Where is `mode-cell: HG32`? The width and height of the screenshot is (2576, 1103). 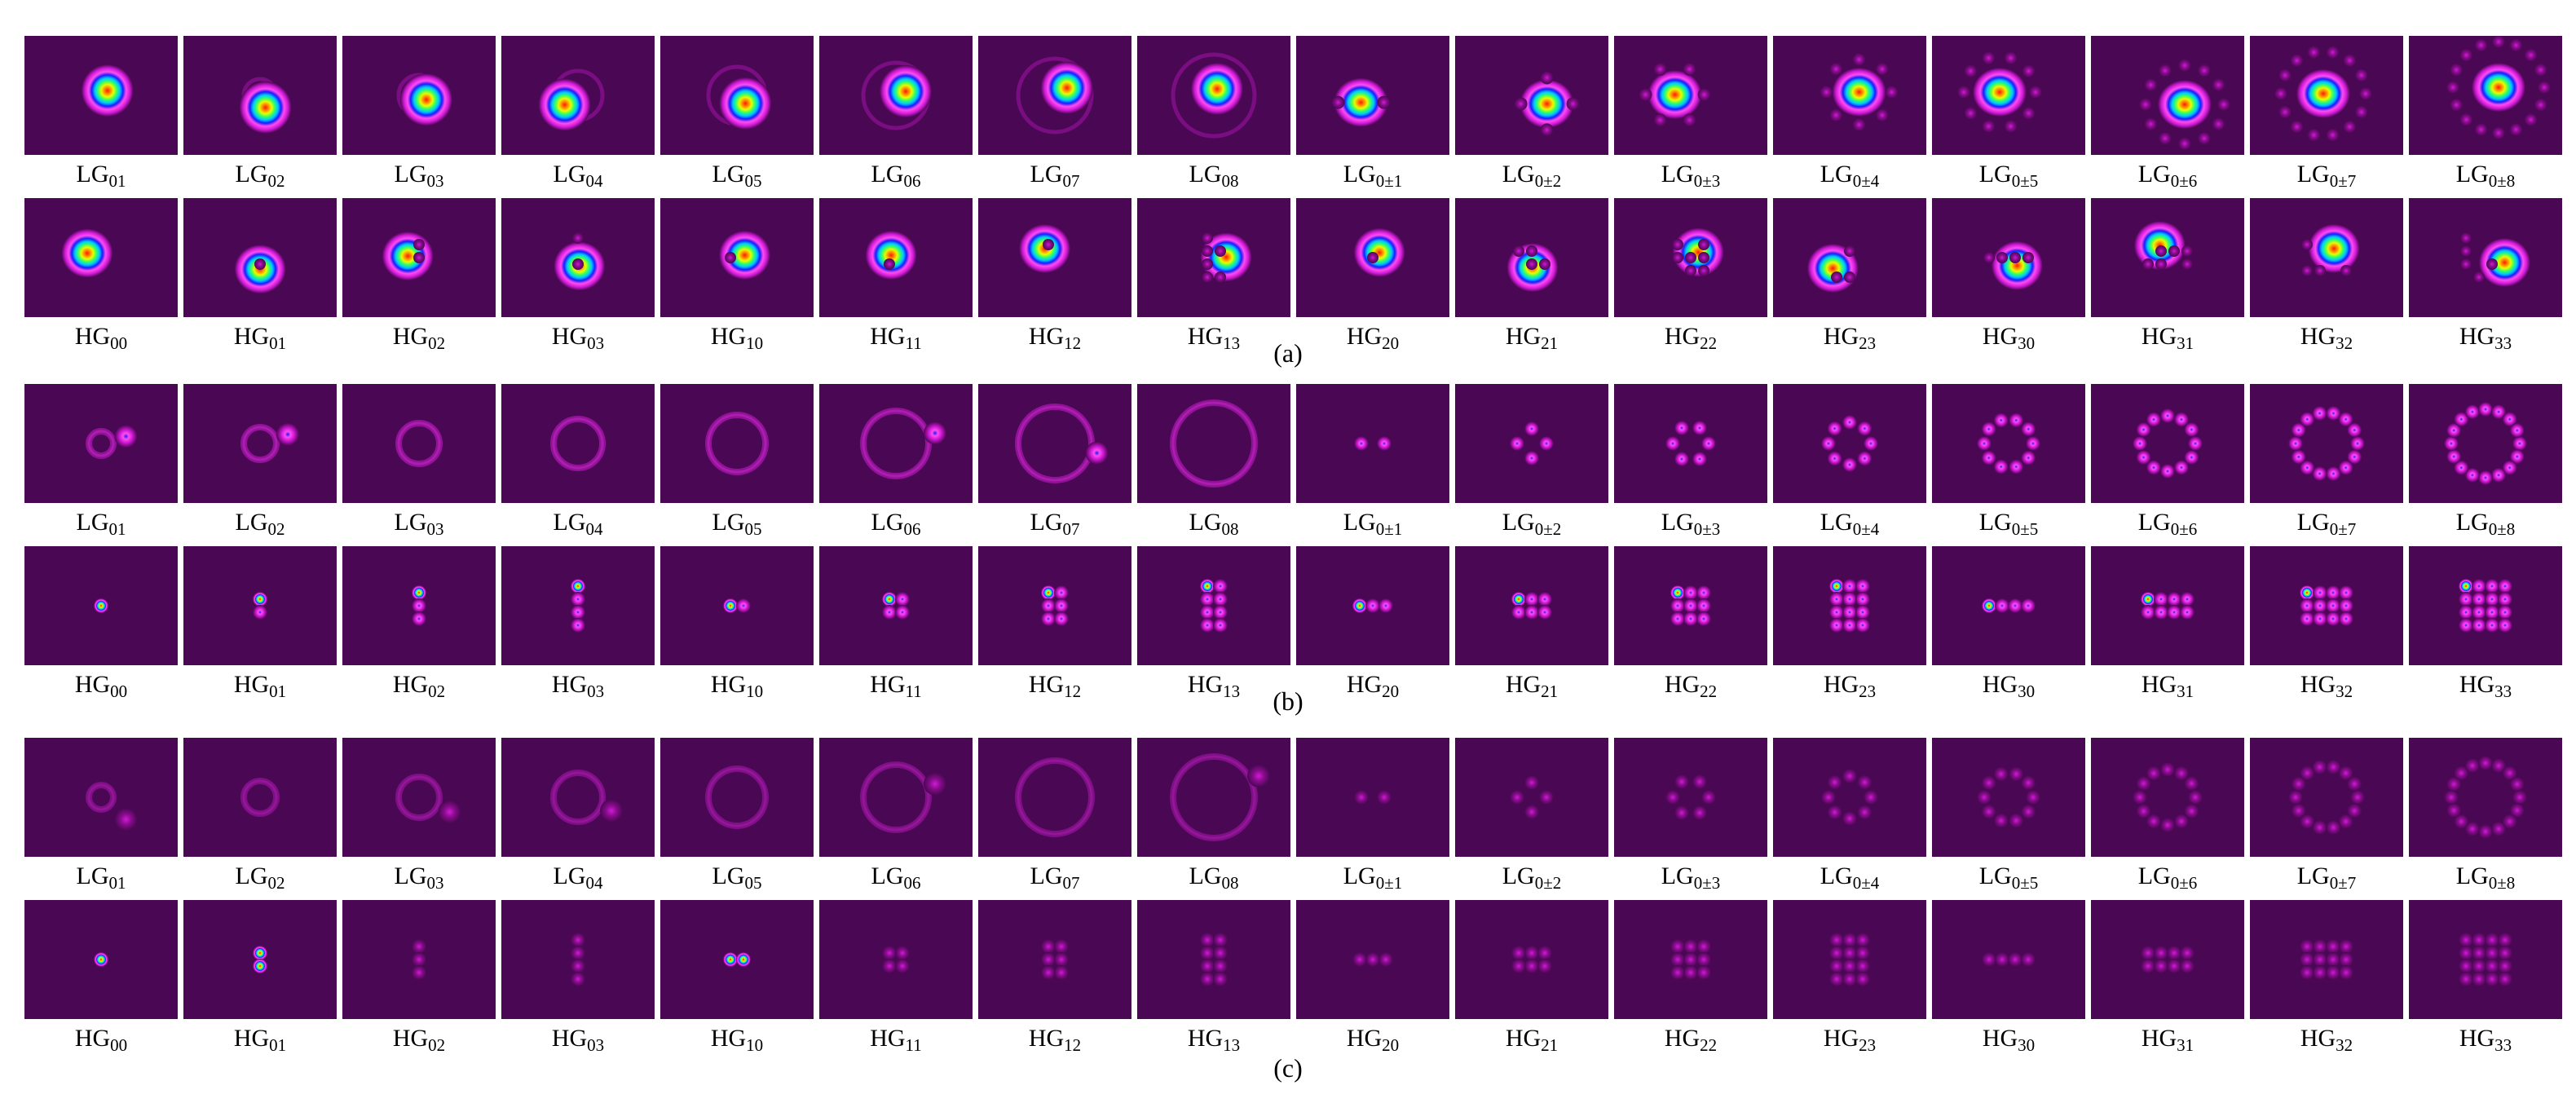 mode-cell: HG32 is located at coordinates (2326, 278).